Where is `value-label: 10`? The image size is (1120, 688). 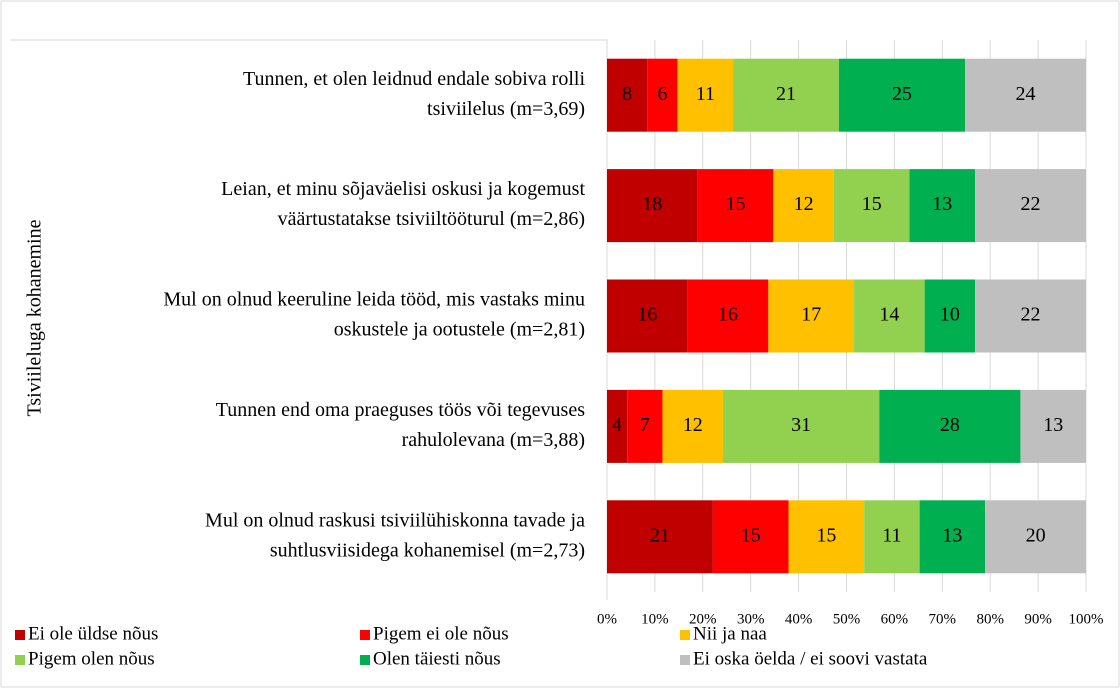 value-label: 10 is located at coordinates (950, 315).